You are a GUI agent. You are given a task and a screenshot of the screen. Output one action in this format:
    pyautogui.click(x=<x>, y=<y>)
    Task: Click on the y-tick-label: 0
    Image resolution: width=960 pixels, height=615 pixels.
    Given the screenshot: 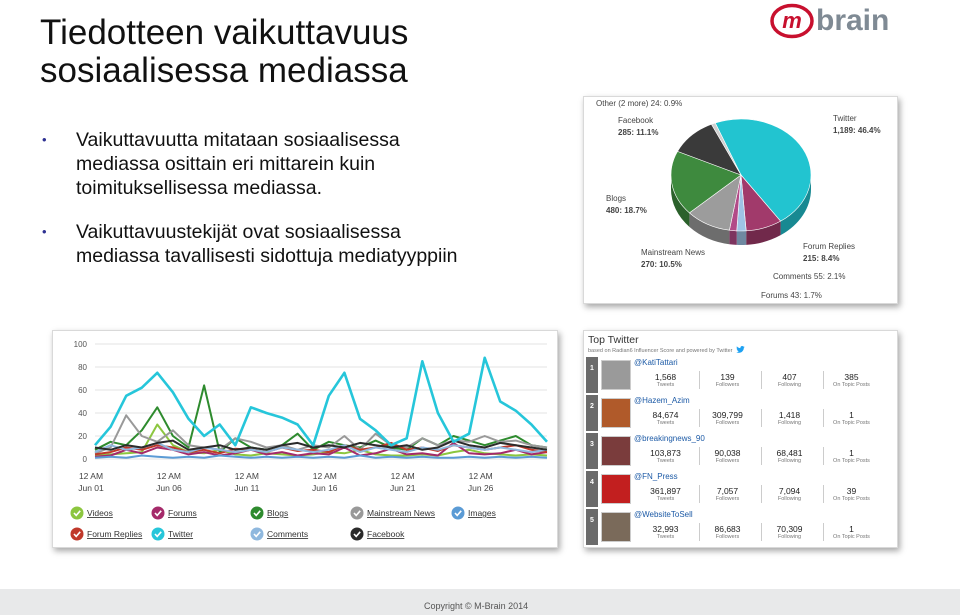 What is the action you would take?
    pyautogui.click(x=85, y=459)
    